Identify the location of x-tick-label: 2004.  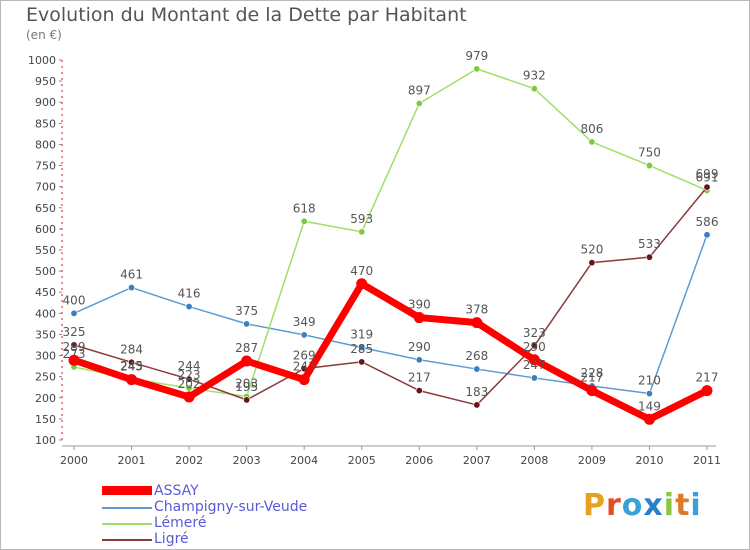
(304, 460).